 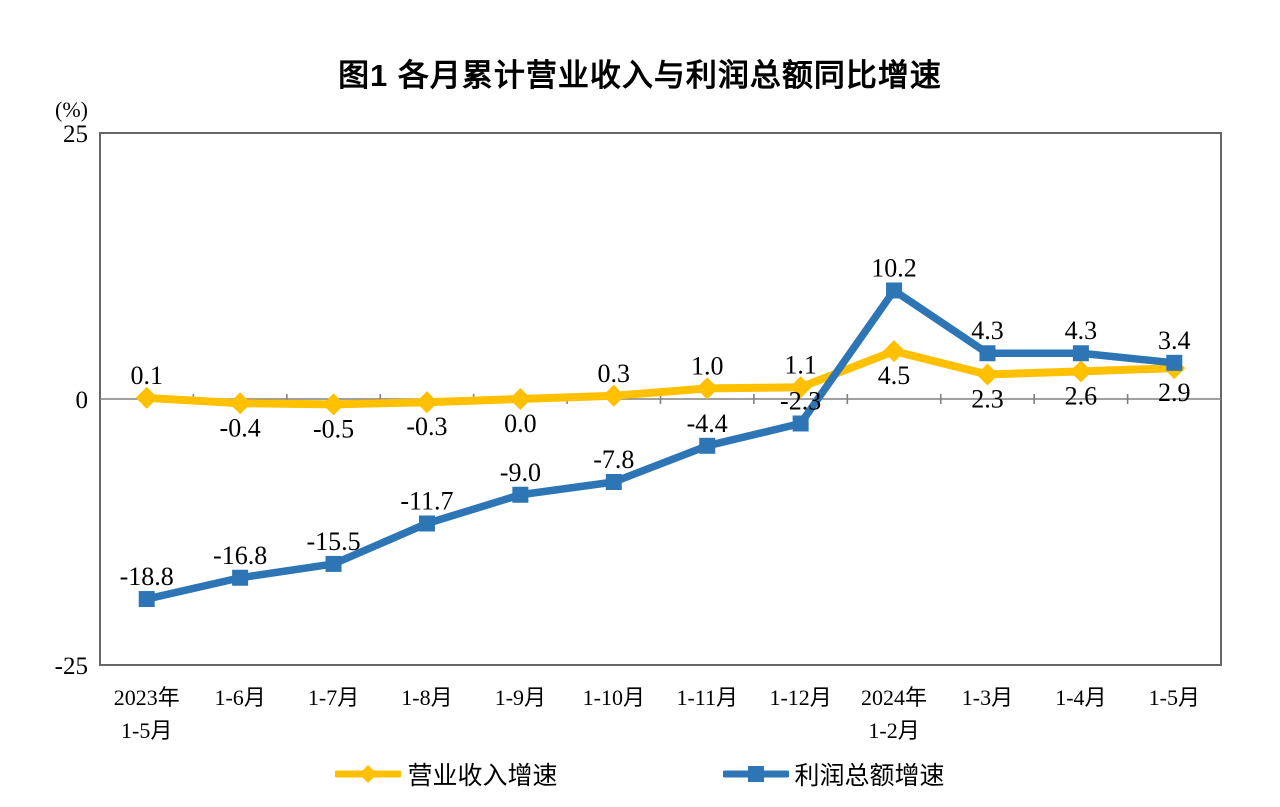 What do you see at coordinates (333, 697) in the screenshot?
I see `x-category-label: 1-7月` at bounding box center [333, 697].